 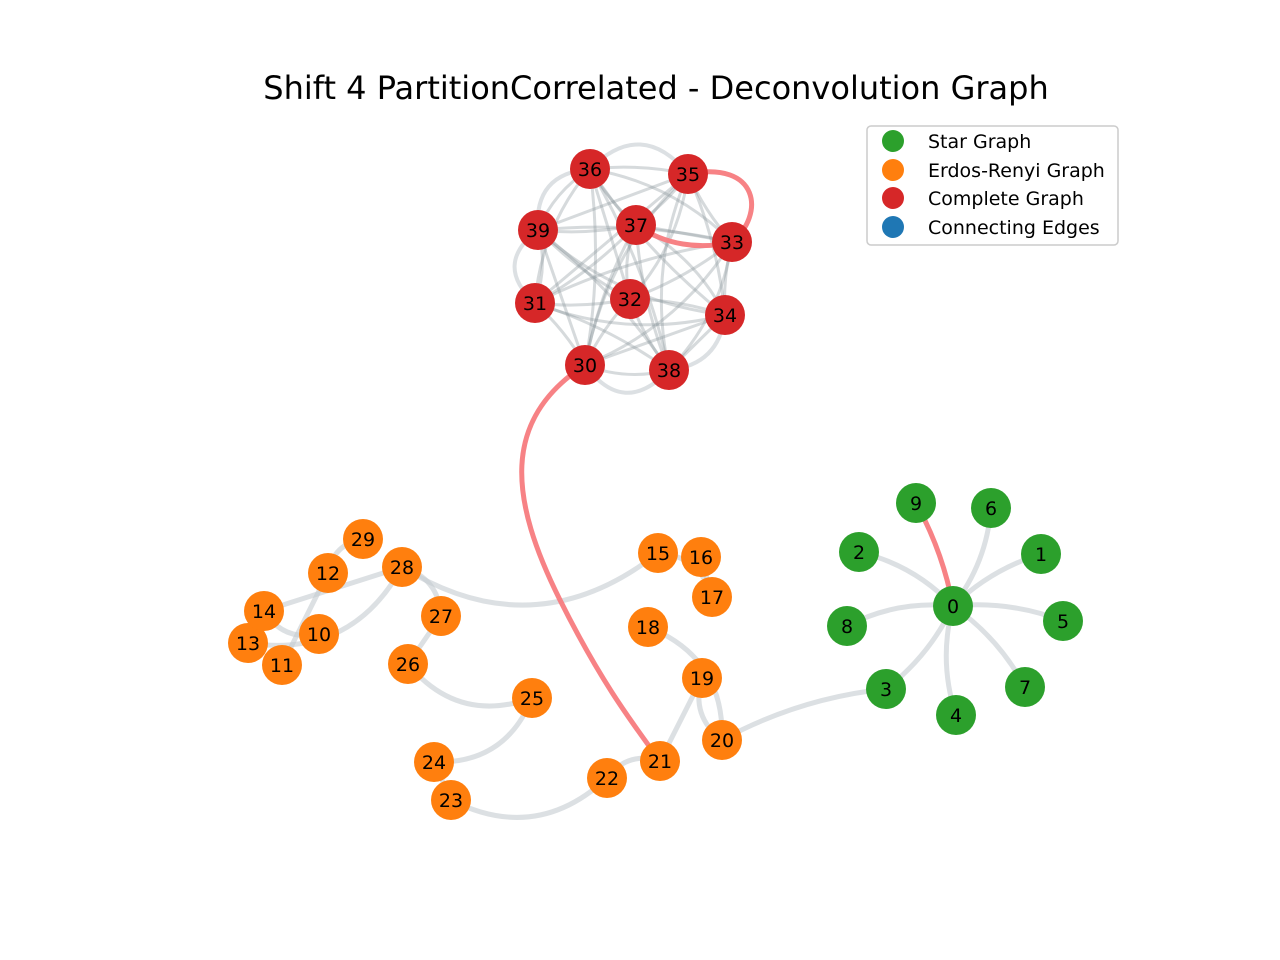 I want to click on graph-node: 11, so click(x=282, y=665).